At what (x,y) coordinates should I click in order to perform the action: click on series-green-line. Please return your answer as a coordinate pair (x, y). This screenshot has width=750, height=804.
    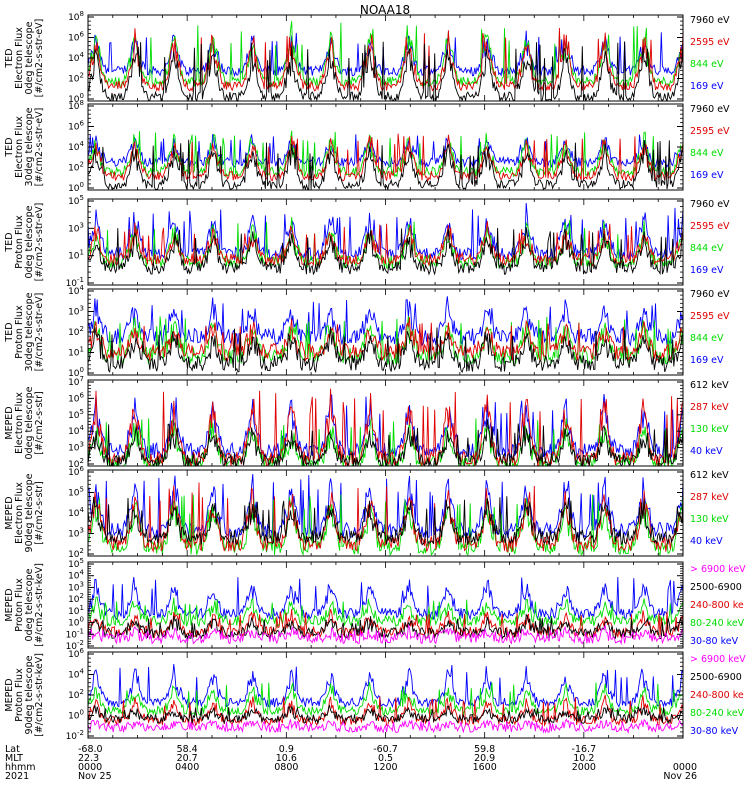
    Looking at the image, I should click on (385, 612).